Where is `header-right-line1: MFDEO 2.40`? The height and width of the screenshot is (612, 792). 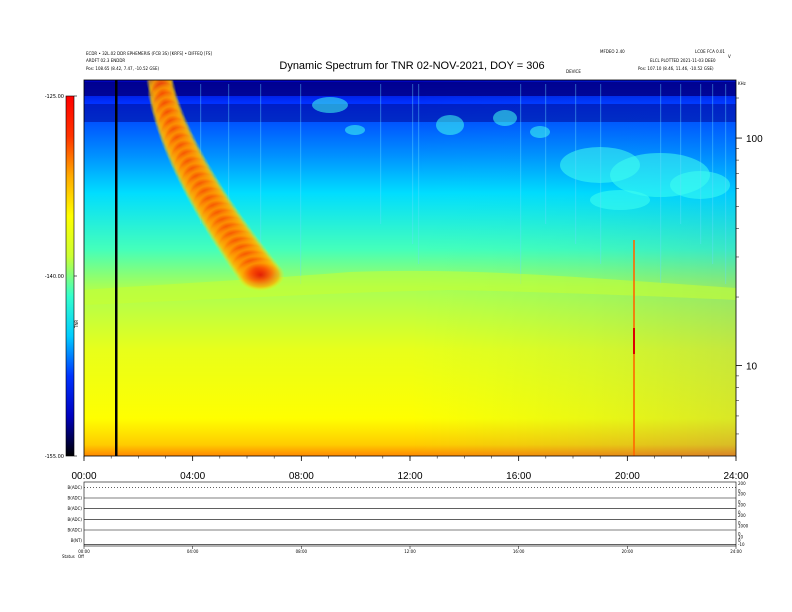 header-right-line1: MFDEO 2.40 is located at coordinates (612, 51).